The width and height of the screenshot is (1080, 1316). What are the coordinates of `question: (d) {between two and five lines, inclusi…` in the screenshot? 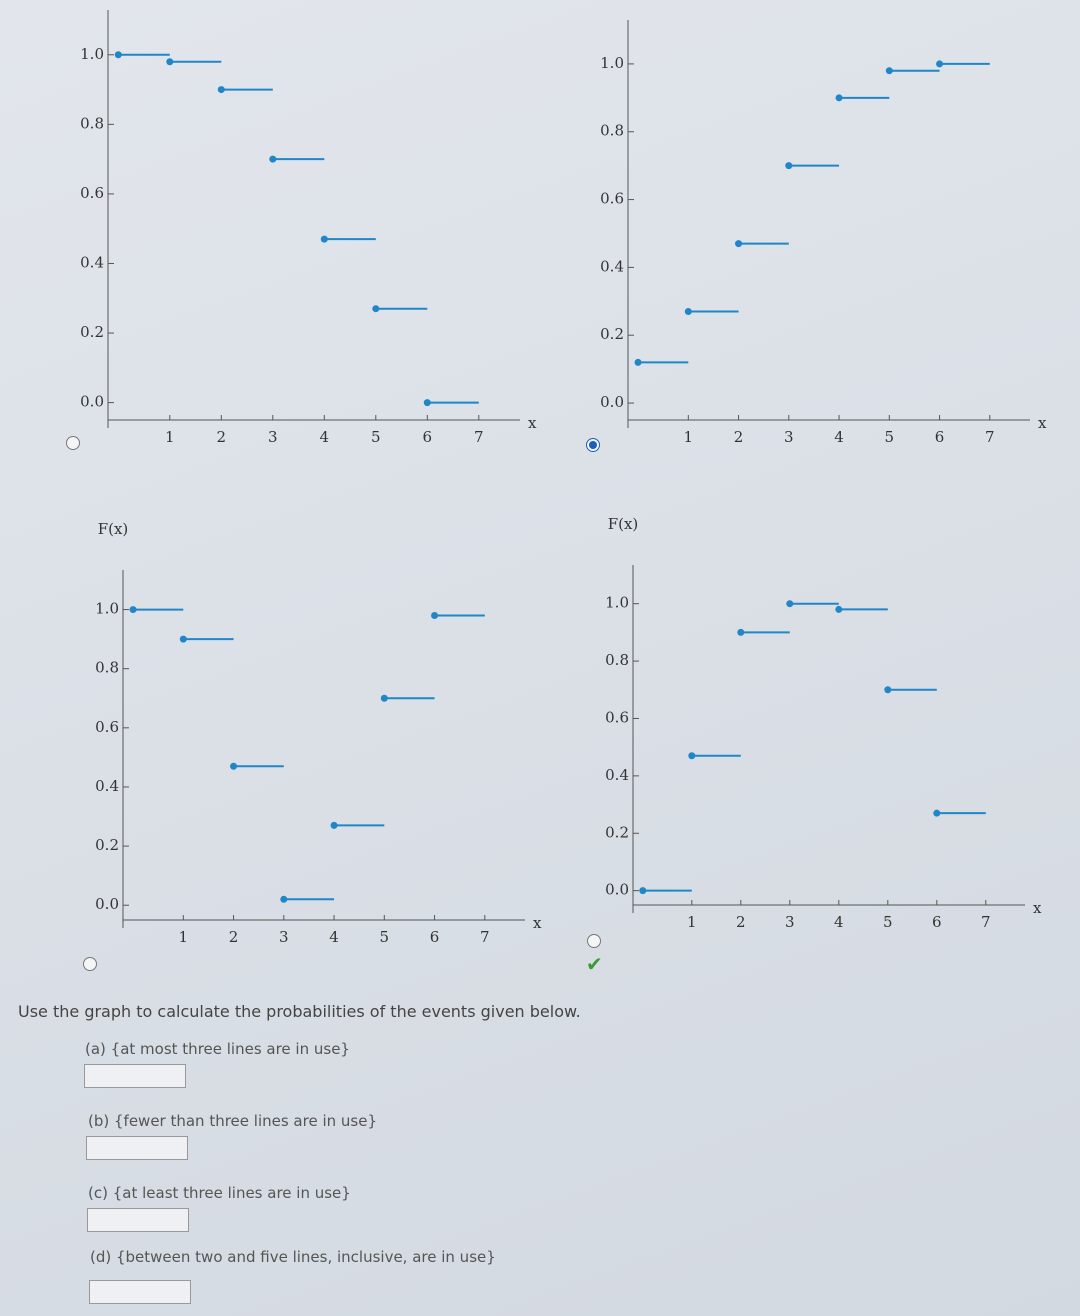 It's located at (293, 1257).